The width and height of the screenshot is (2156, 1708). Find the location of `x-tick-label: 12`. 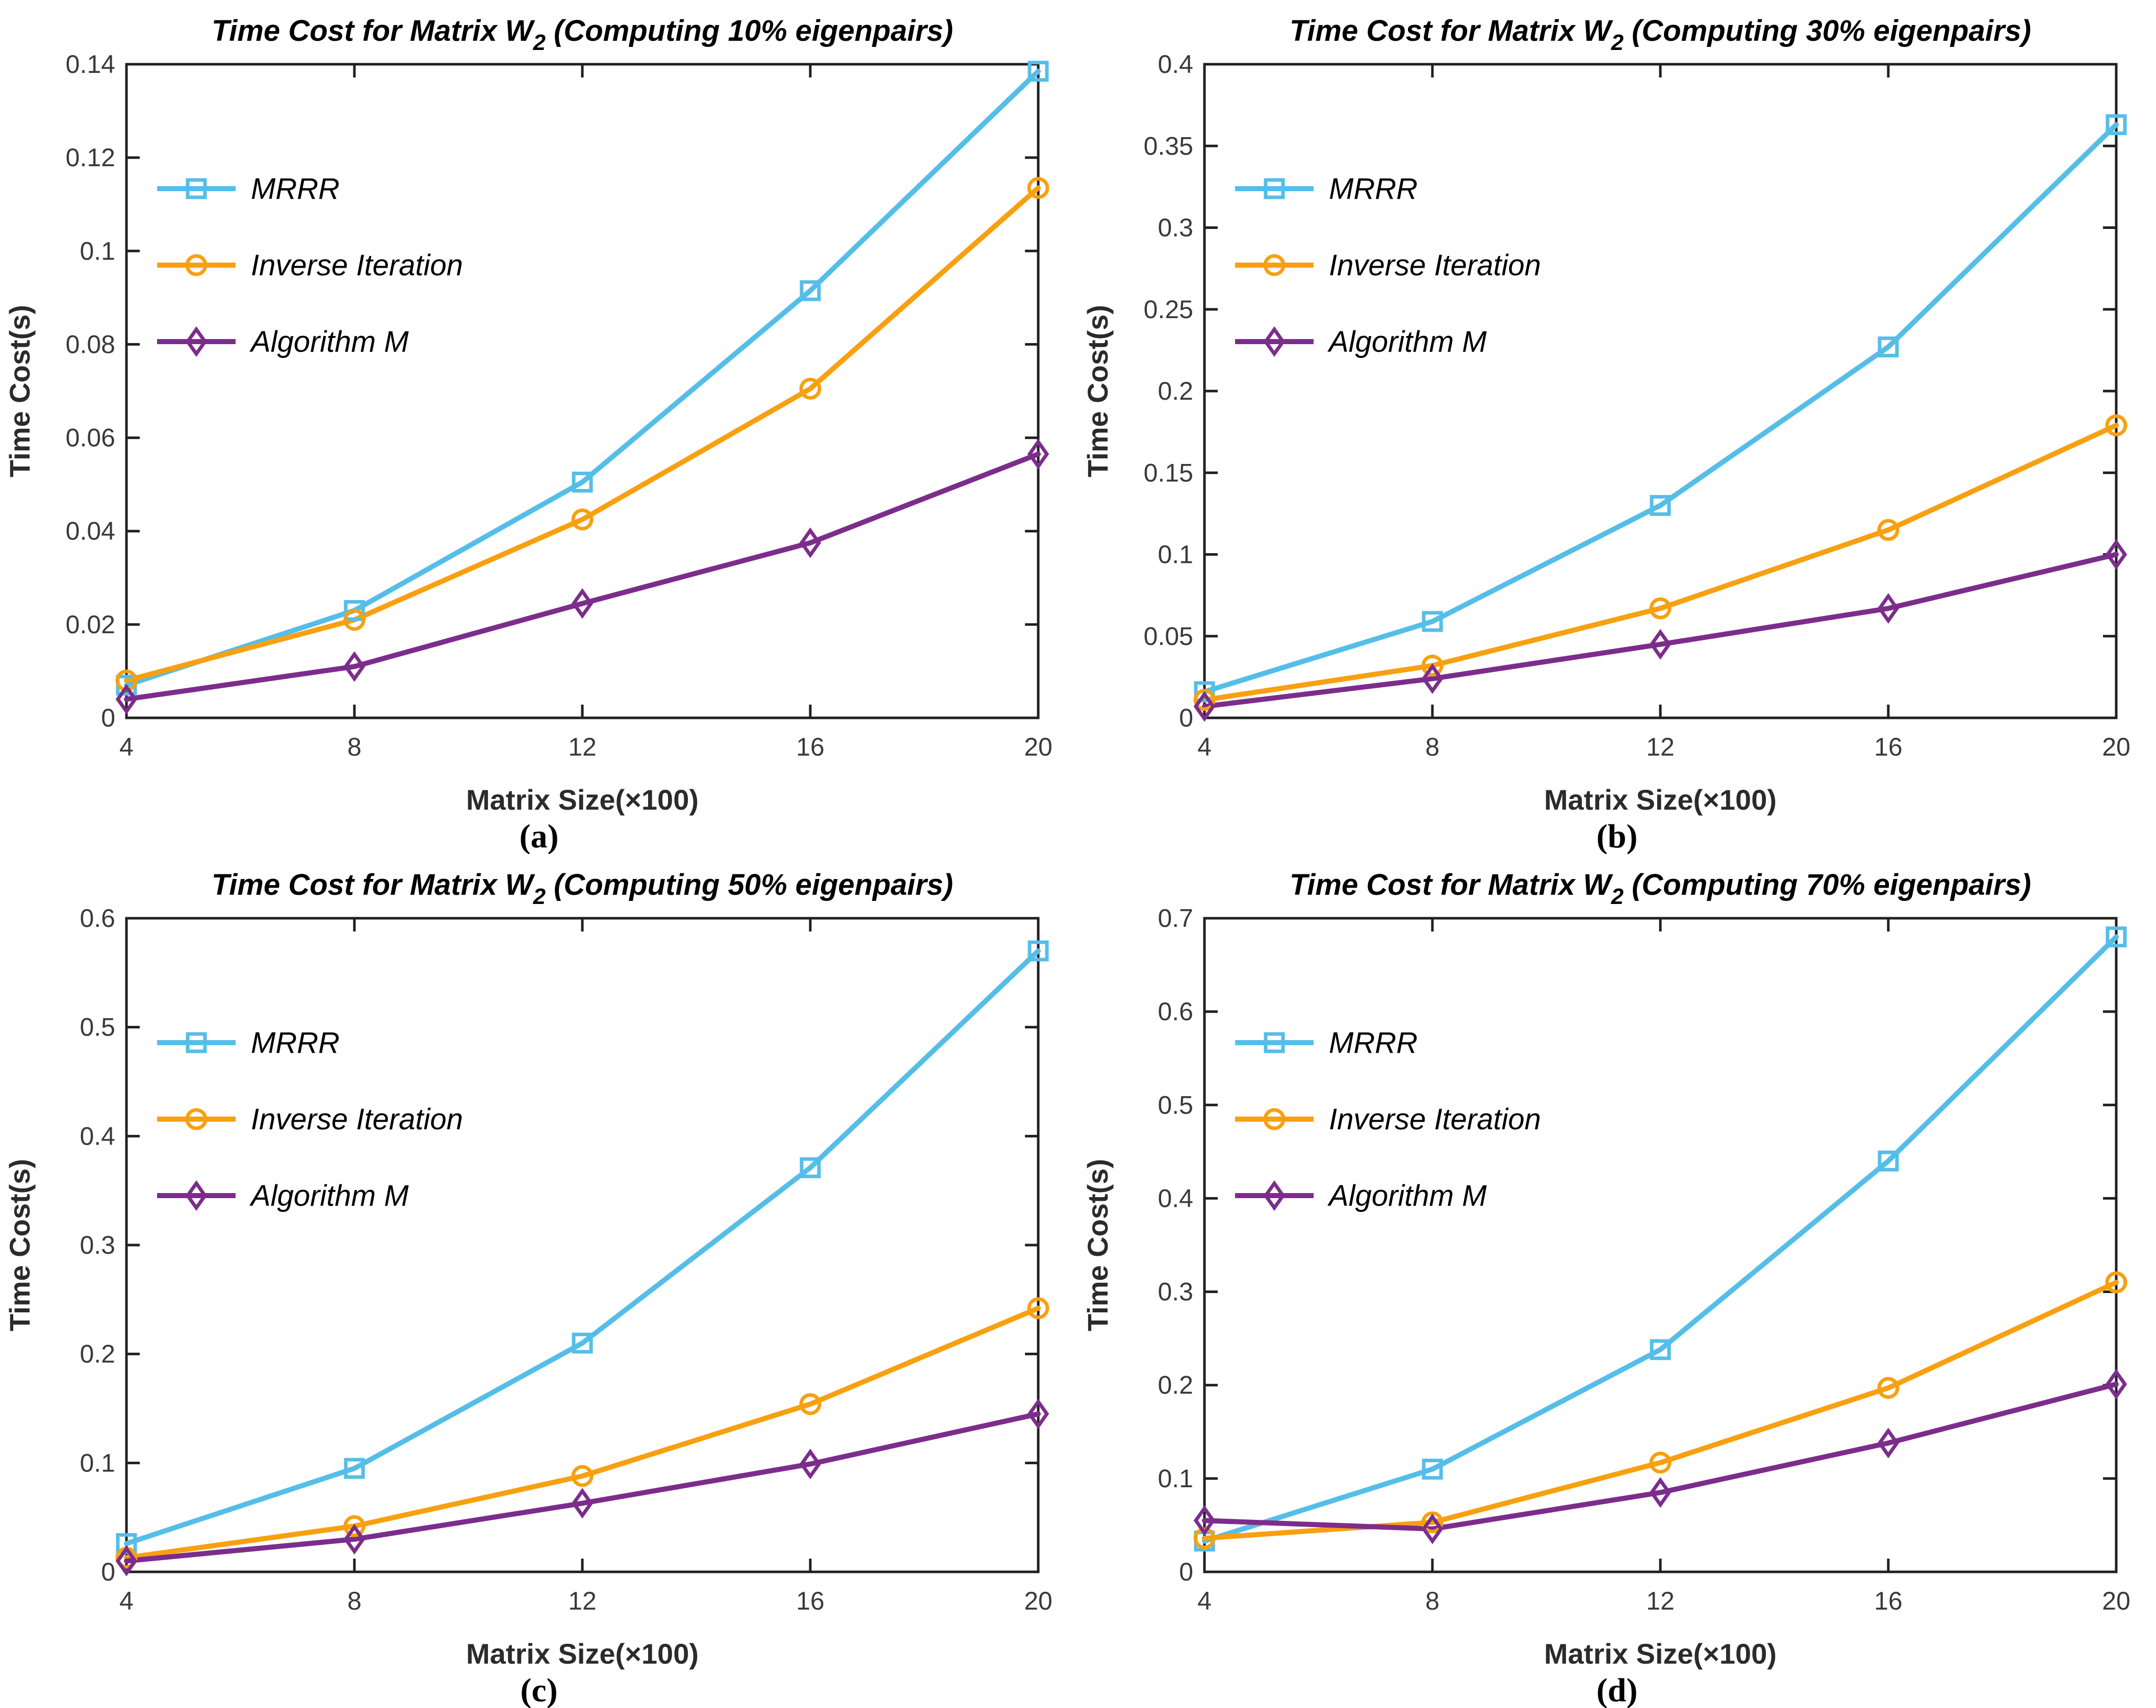

x-tick-label: 12 is located at coordinates (582, 1601).